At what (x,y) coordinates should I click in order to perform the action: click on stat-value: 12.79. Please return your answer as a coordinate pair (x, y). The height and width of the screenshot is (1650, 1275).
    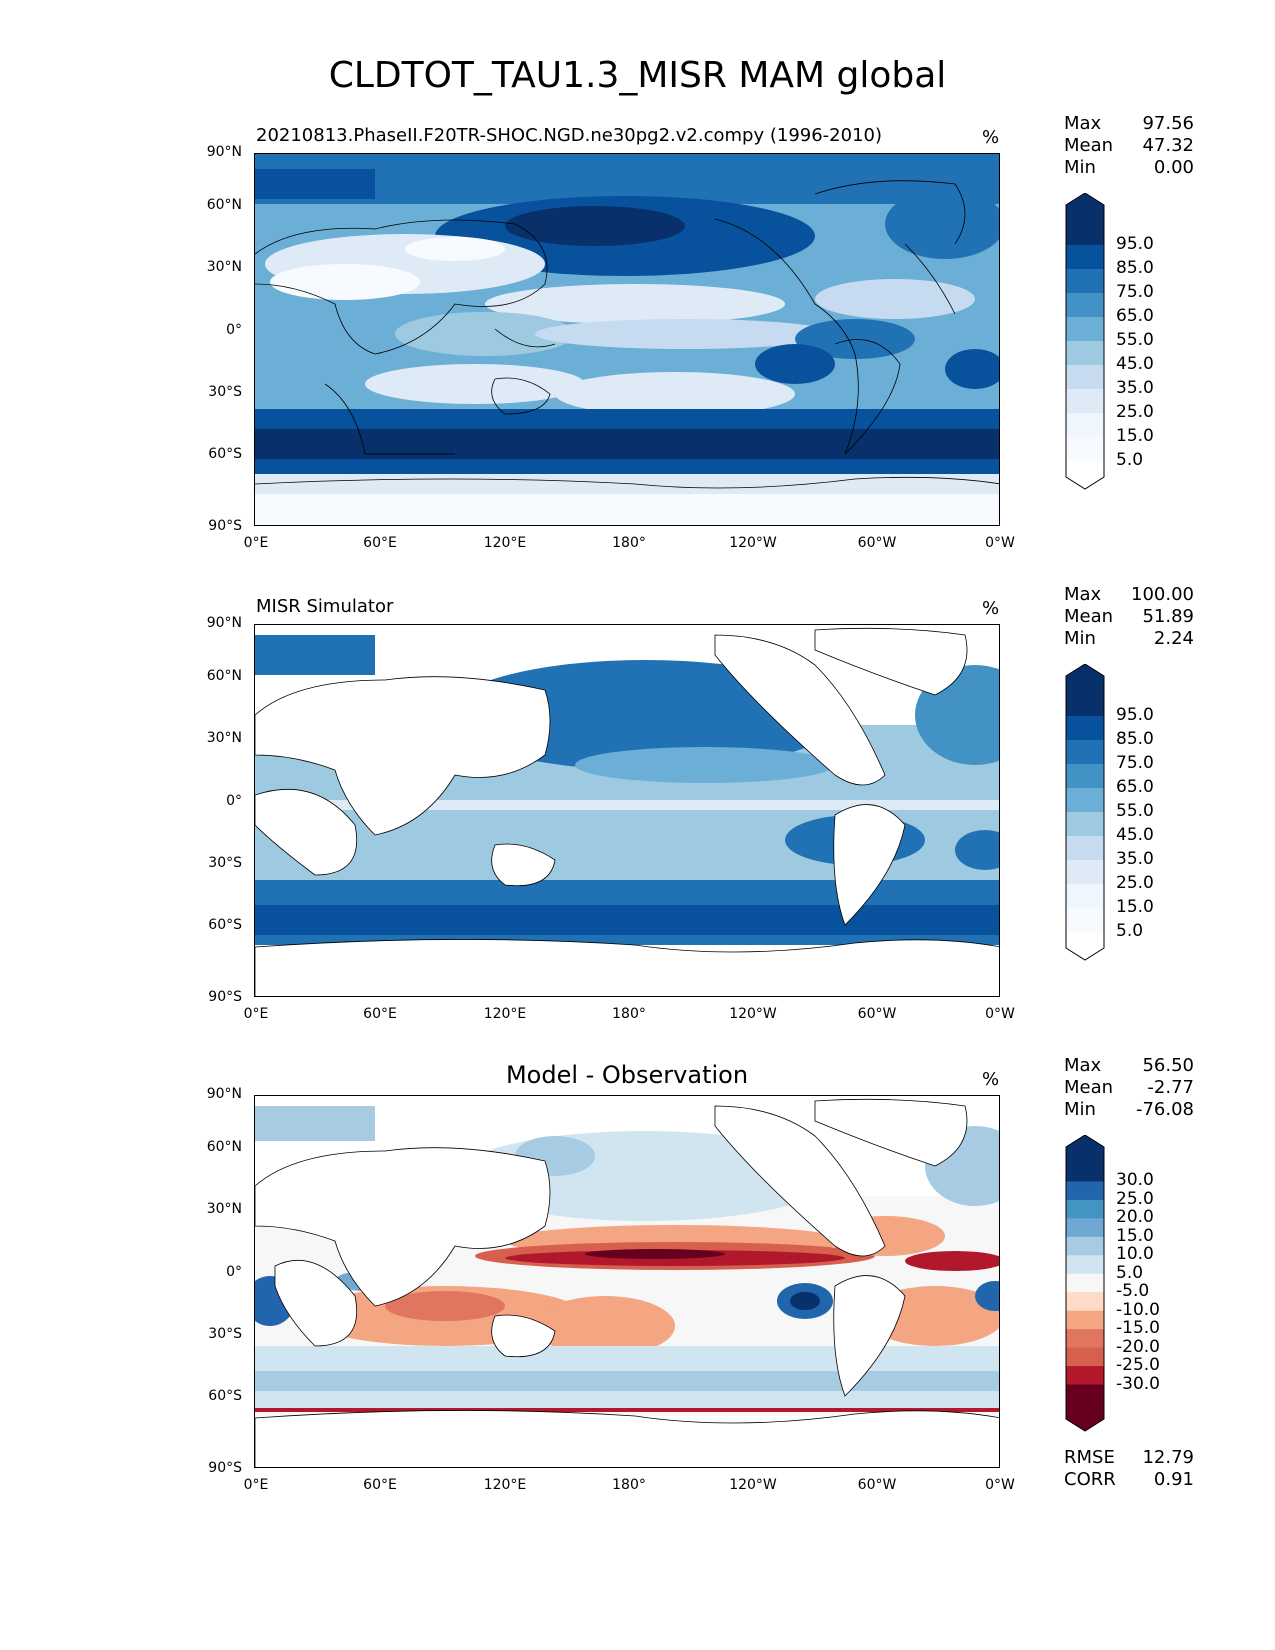
    Looking at the image, I should click on (1168, 1457).